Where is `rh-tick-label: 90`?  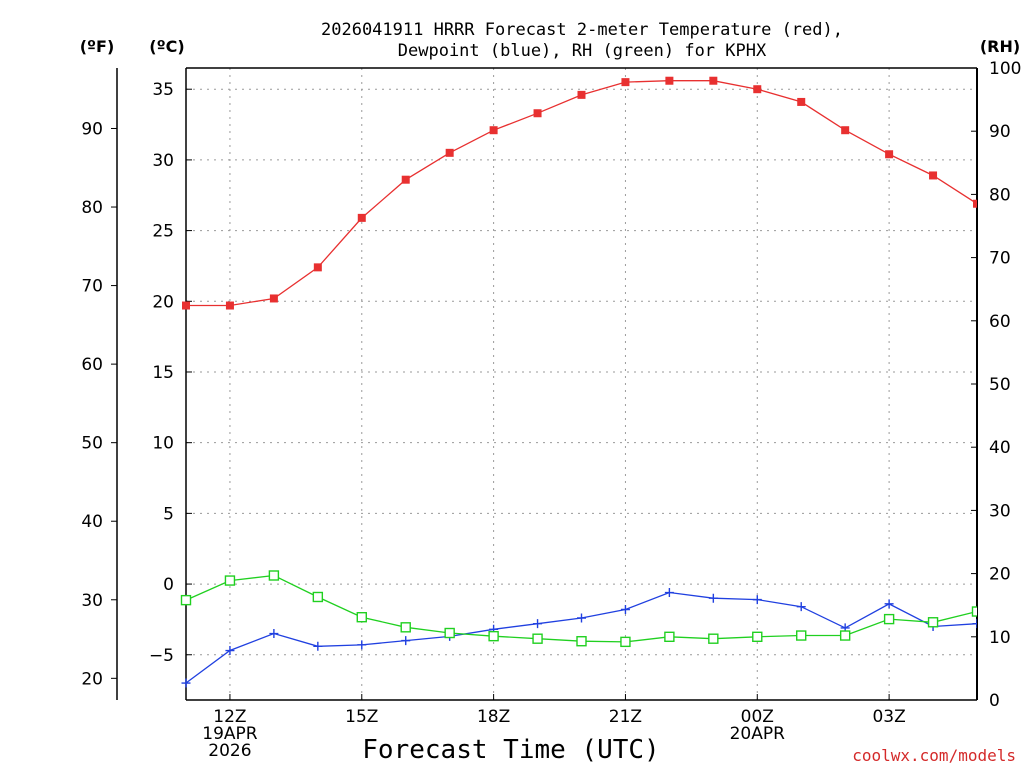
rh-tick-label: 90 is located at coordinates (1000, 132).